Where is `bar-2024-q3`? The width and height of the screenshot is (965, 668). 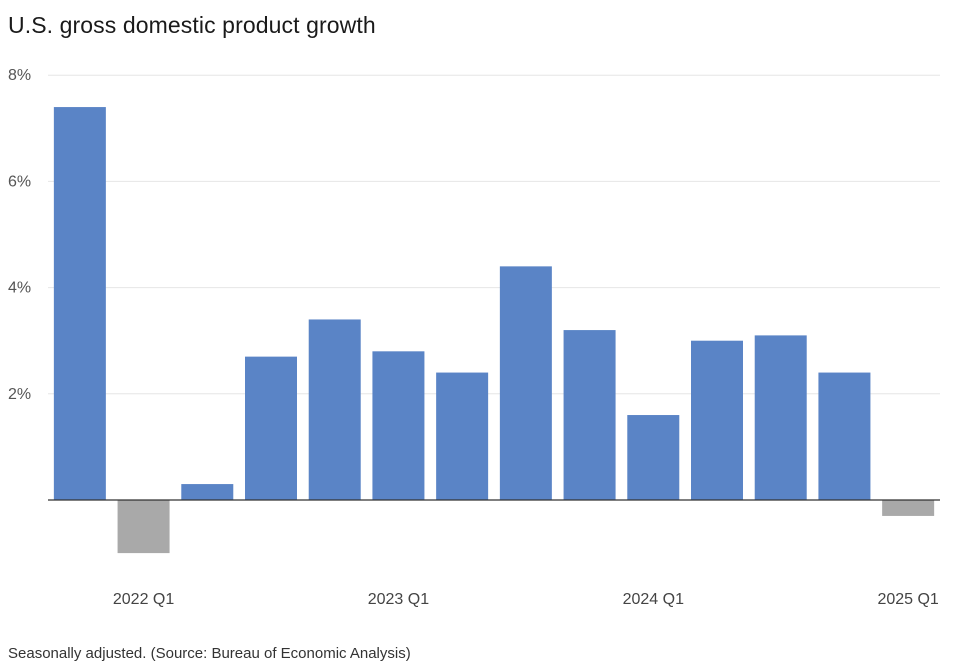
bar-2024-q3 is located at coordinates (780, 417).